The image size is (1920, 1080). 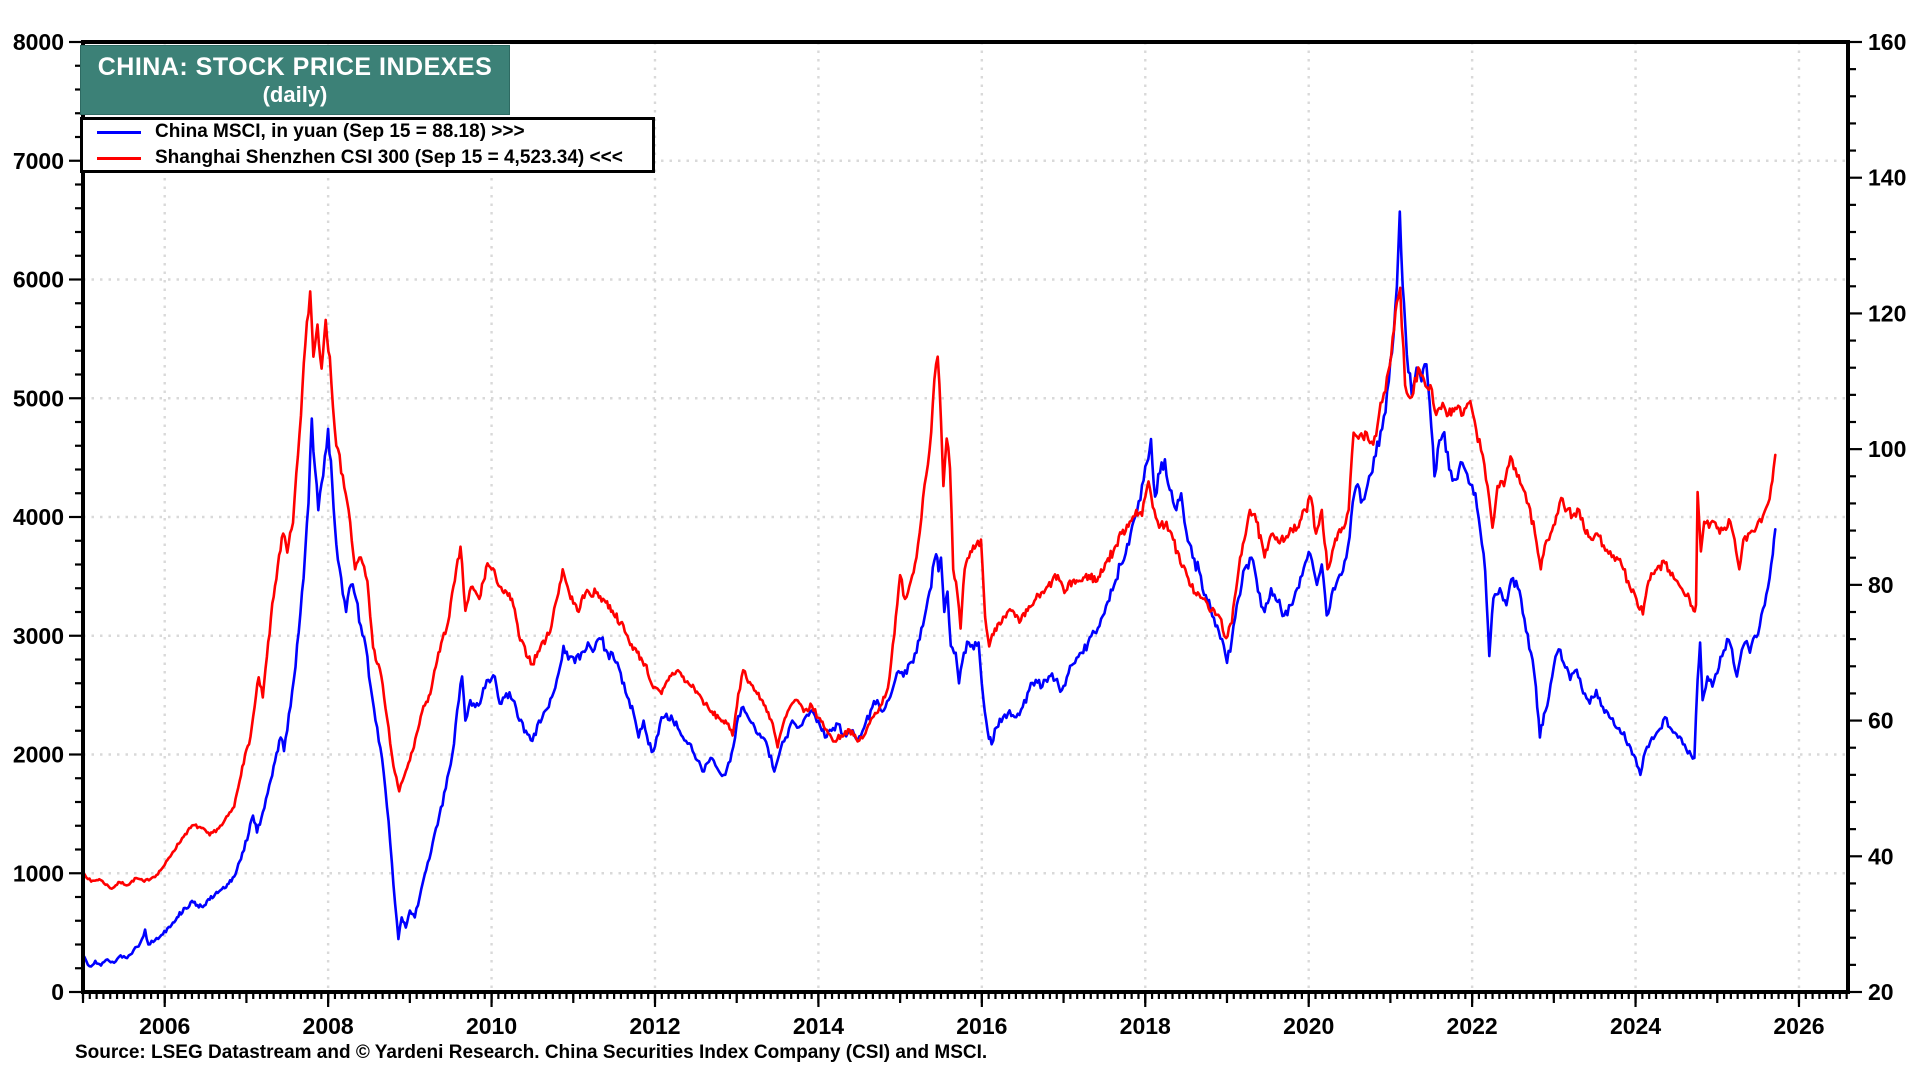 What do you see at coordinates (1887, 178) in the screenshot?
I see `right-axis-tick-label: 140` at bounding box center [1887, 178].